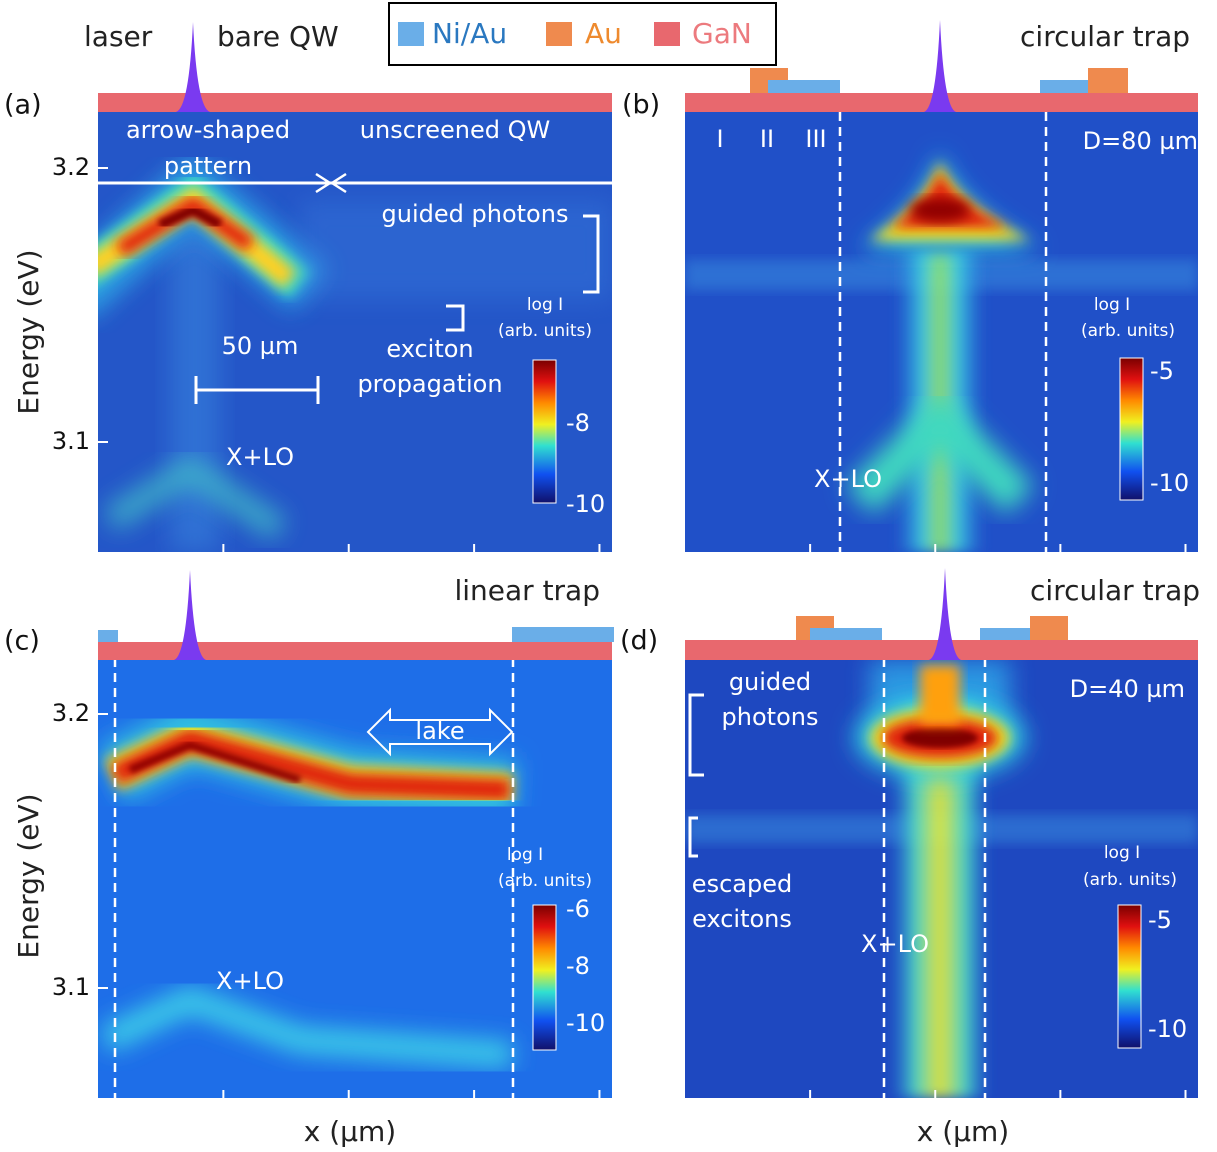 The width and height of the screenshot is (1217, 1152). Describe the element at coordinates (770, 717) in the screenshot. I see `annotation: photons` at that location.